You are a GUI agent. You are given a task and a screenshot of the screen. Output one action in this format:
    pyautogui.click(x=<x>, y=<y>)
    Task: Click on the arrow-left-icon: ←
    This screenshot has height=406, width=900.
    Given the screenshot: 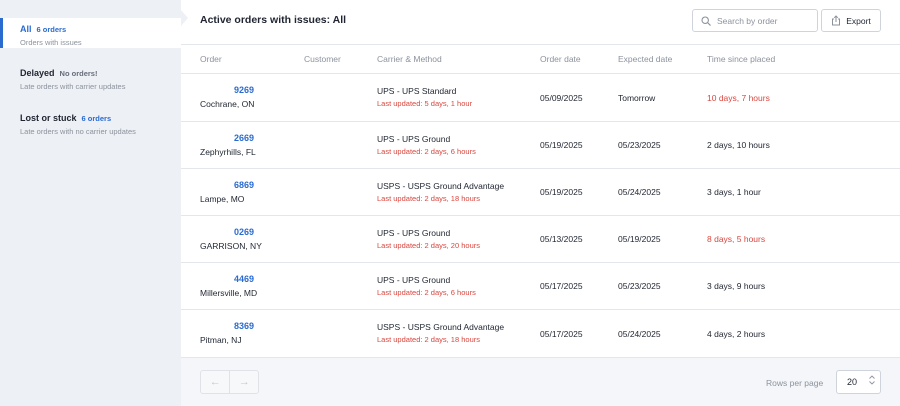 What is the action you would take?
    pyautogui.click(x=215, y=382)
    